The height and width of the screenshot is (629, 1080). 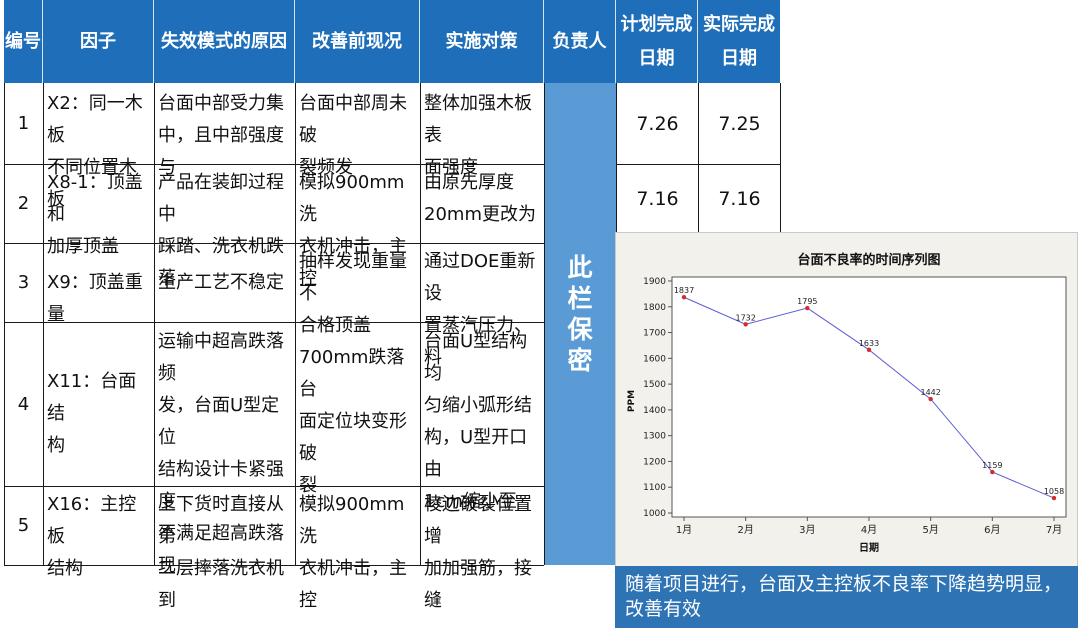 I want to click on cell-before: 台面中部周未破 裂频发, so click(x=358, y=136).